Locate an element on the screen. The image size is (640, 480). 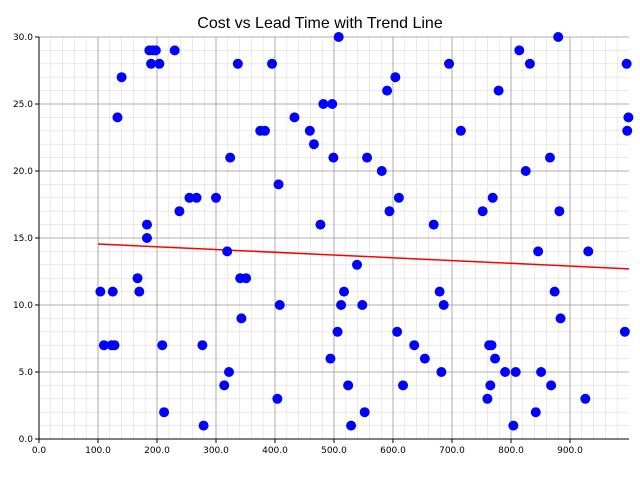
x-tick-label: 100.0 is located at coordinates (98, 451).